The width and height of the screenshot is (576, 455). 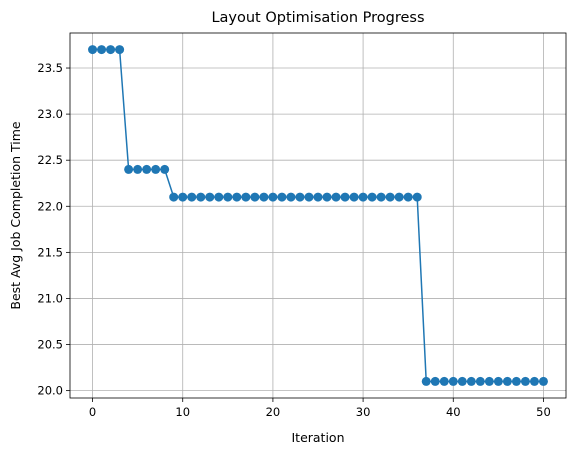 I want to click on chart-title: Layout Optimisation Progress, so click(x=317, y=18).